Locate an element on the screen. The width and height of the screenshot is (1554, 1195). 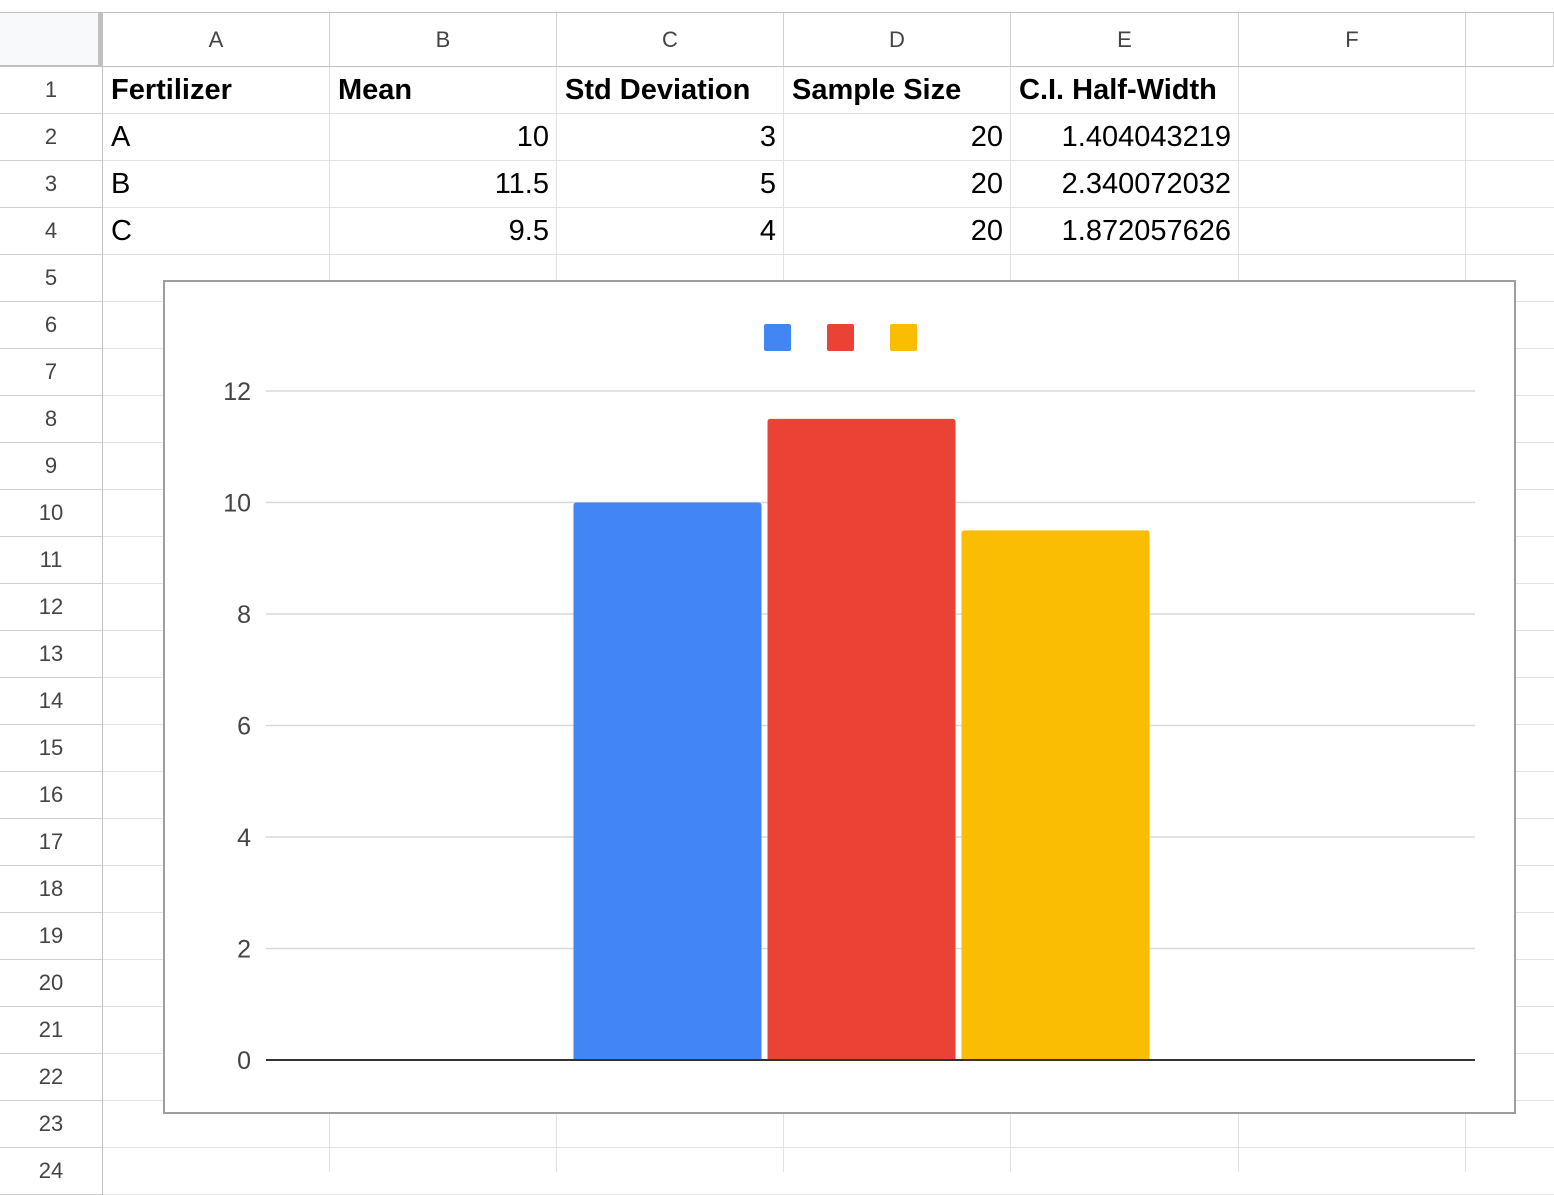
select-all-corner is located at coordinates (51, 41).